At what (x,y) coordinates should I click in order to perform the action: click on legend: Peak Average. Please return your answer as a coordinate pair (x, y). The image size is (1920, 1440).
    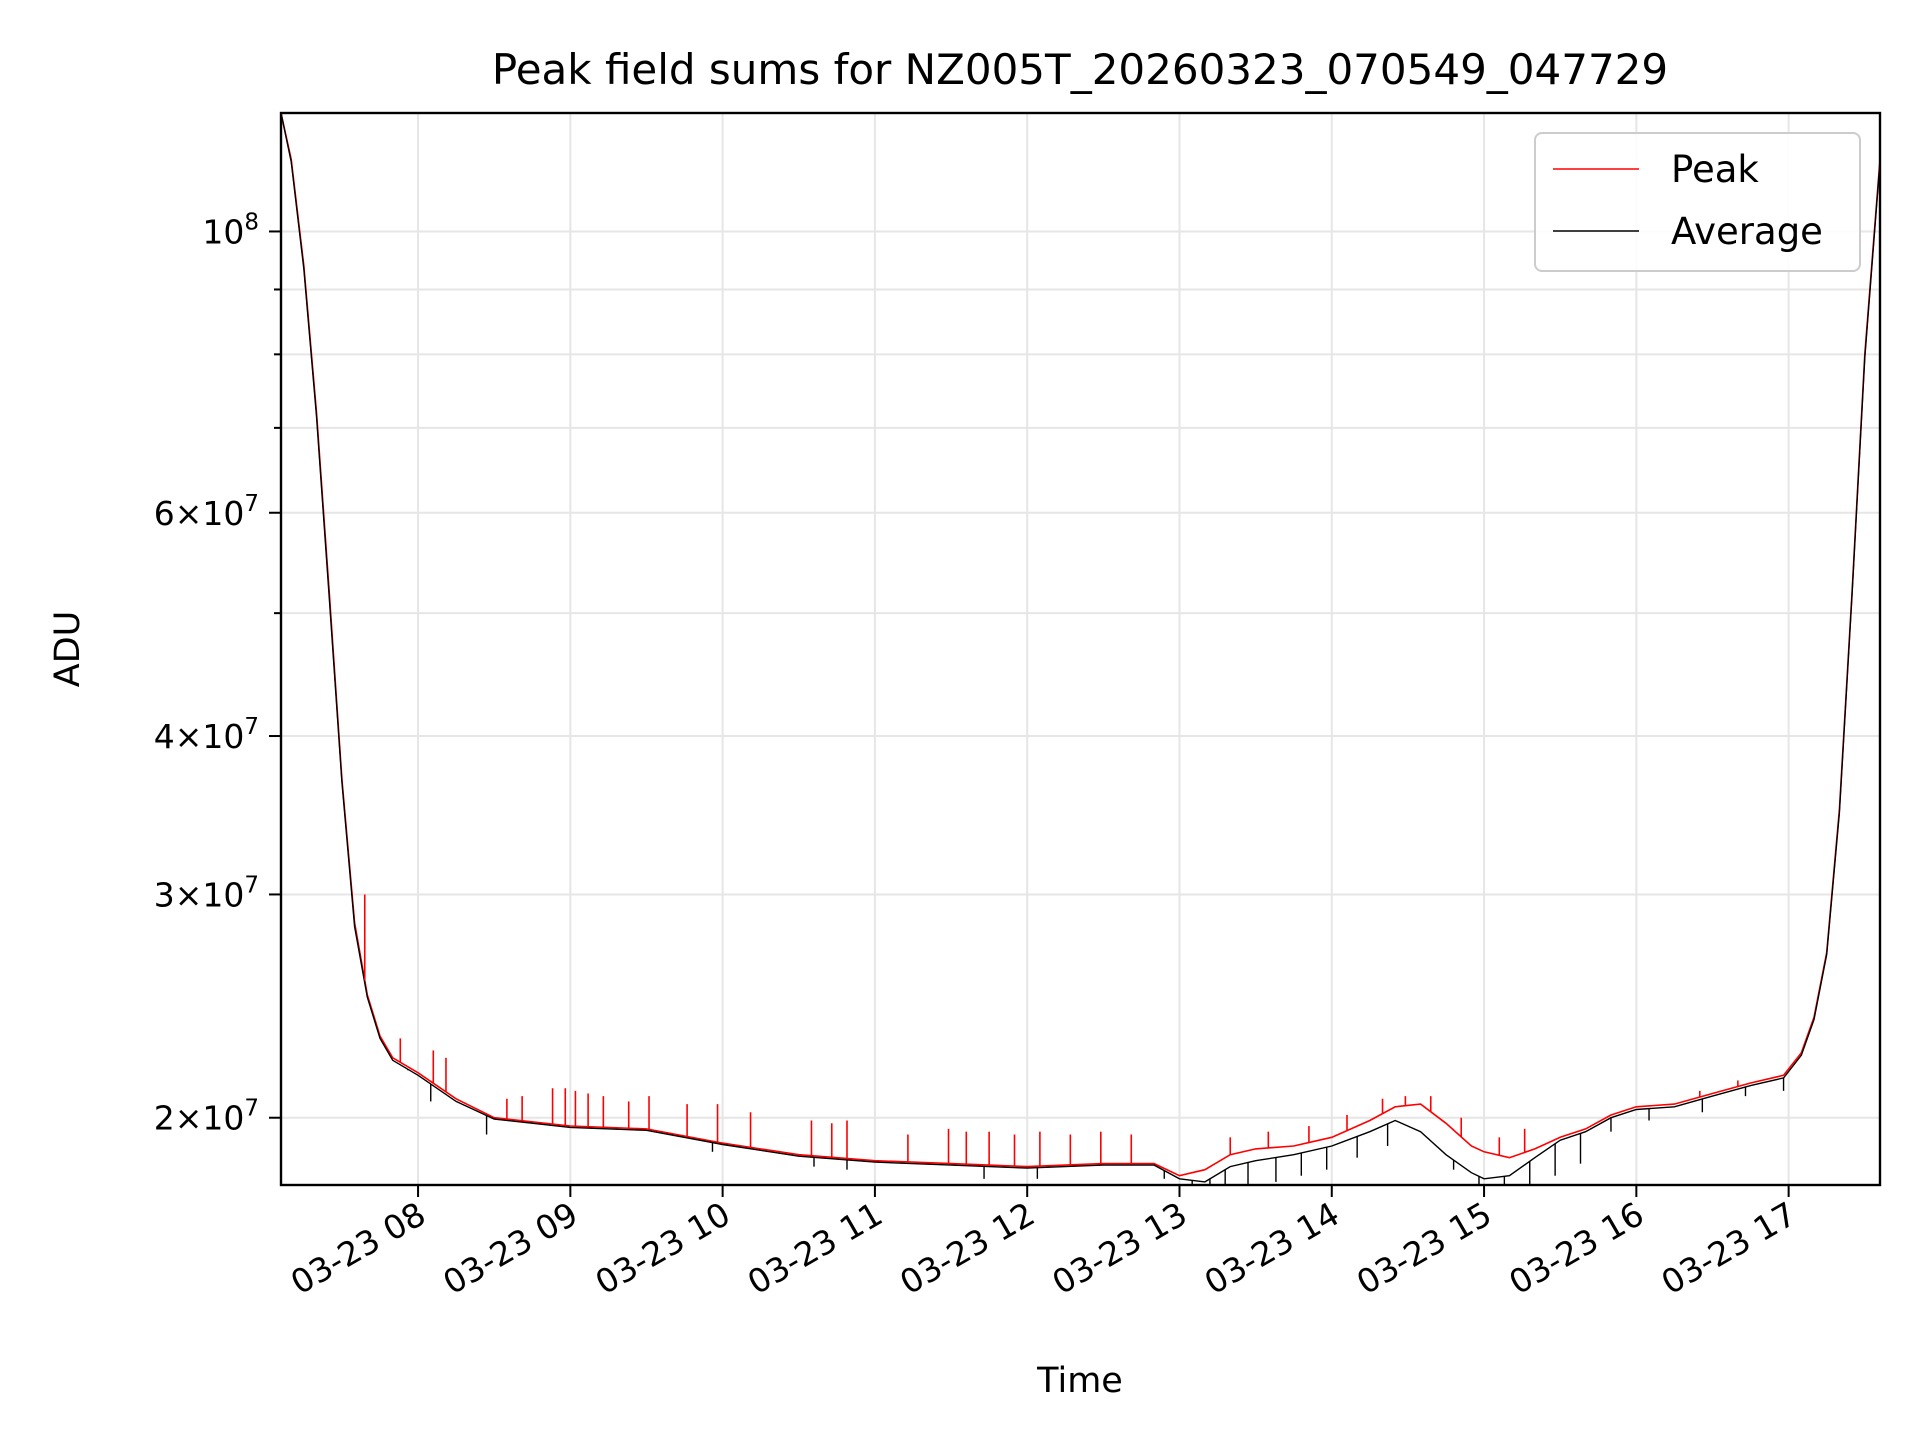
    Looking at the image, I should click on (1697, 202).